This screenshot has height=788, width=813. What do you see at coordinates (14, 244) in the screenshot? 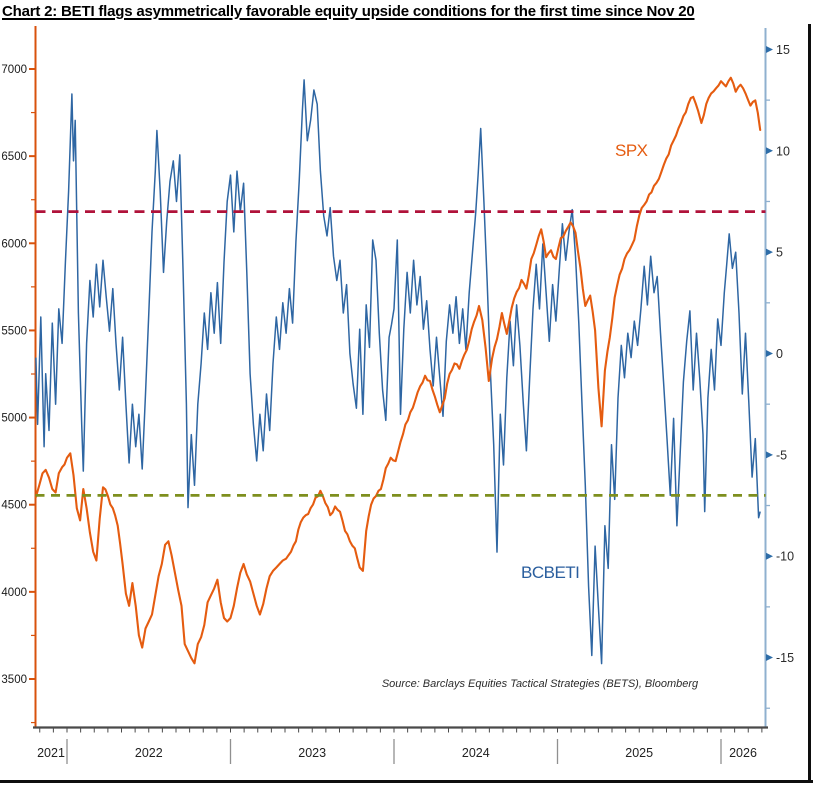
I see `left-axis-tick-label: 6000` at bounding box center [14, 244].